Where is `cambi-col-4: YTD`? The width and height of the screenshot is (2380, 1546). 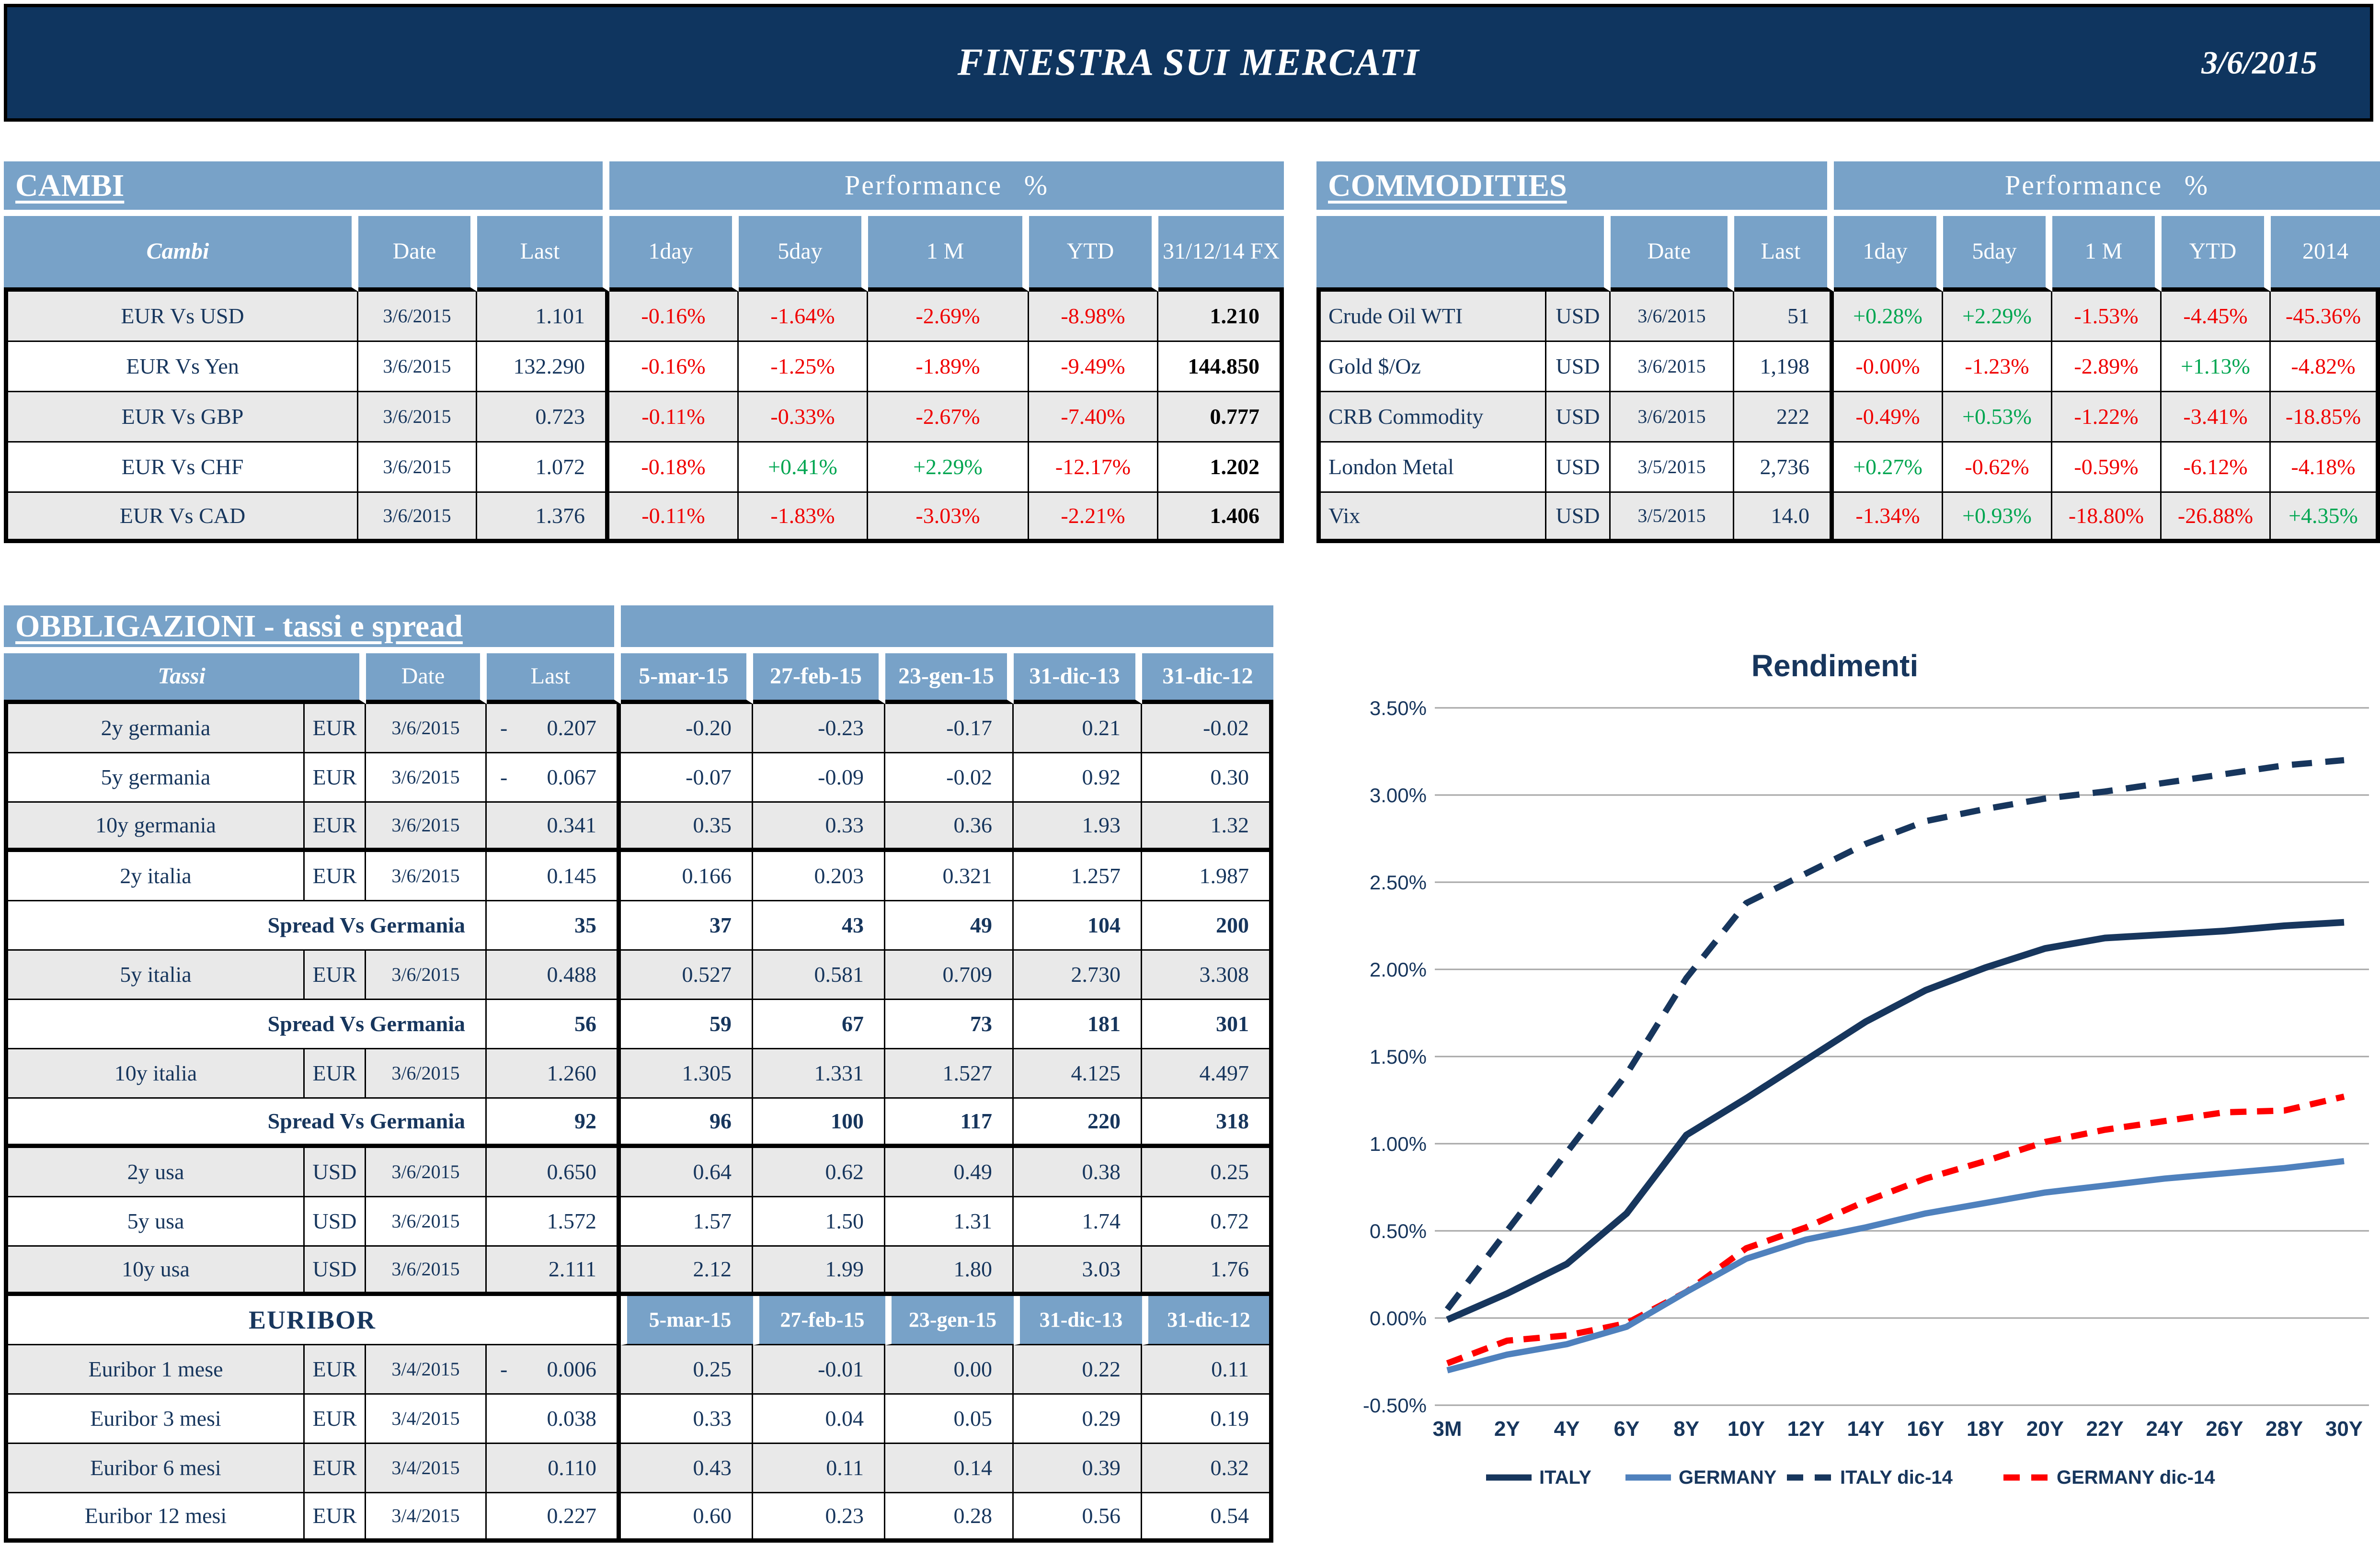 cambi-col-4: YTD is located at coordinates (1094, 254).